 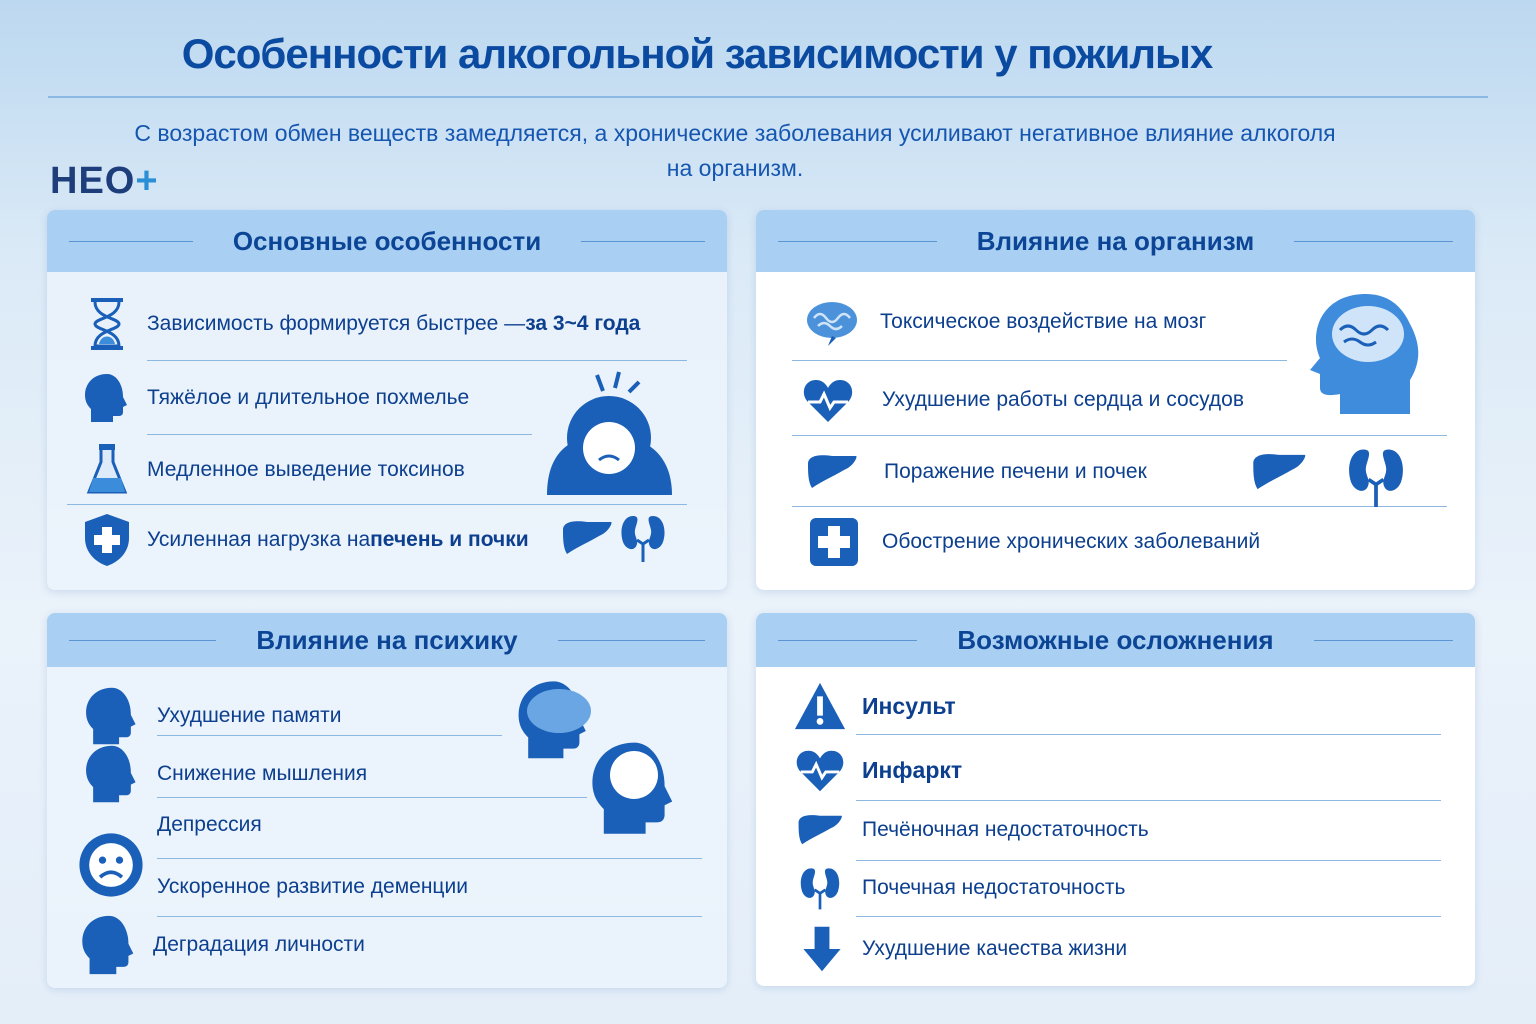 I want to click on list-item: Снижение мышления, so click(x=223, y=774).